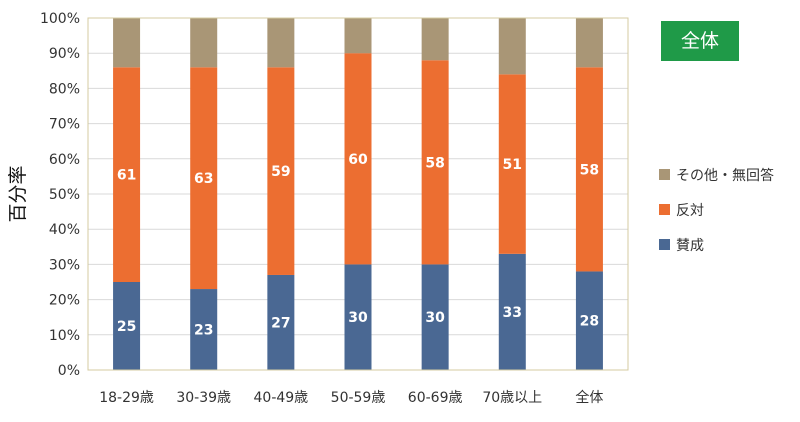 This screenshot has height=422, width=800. I want to click on y-tick-label: 0%, so click(69, 371).